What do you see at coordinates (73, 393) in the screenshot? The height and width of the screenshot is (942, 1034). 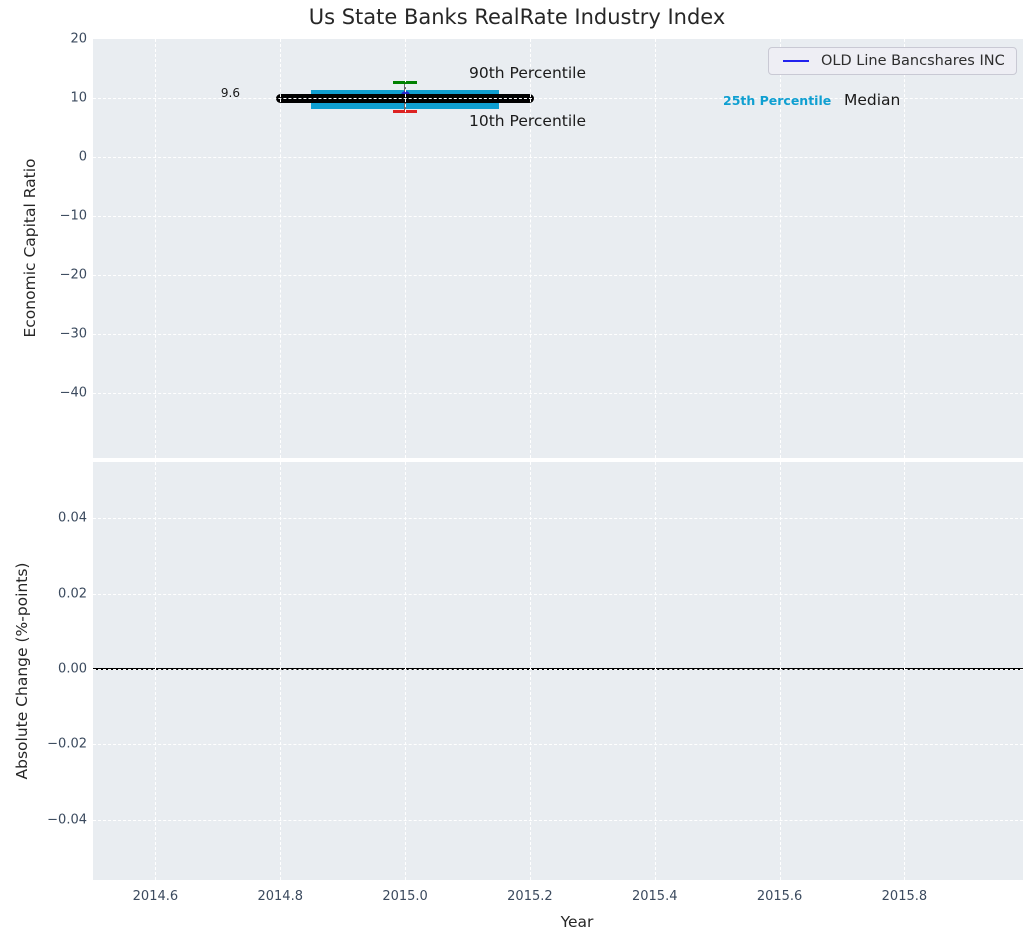 I see `y-tick-label-top: −40` at bounding box center [73, 393].